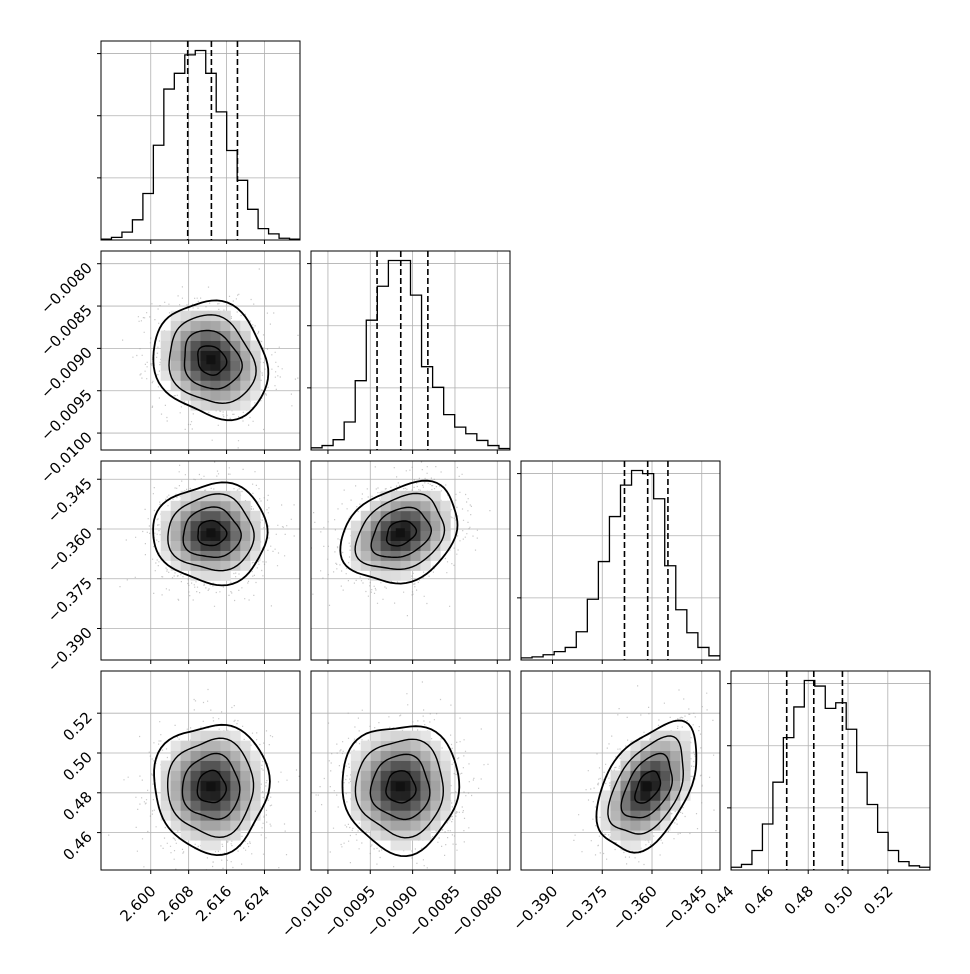 The image size is (970, 974). I want to click on panel-content, so click(410, 770).